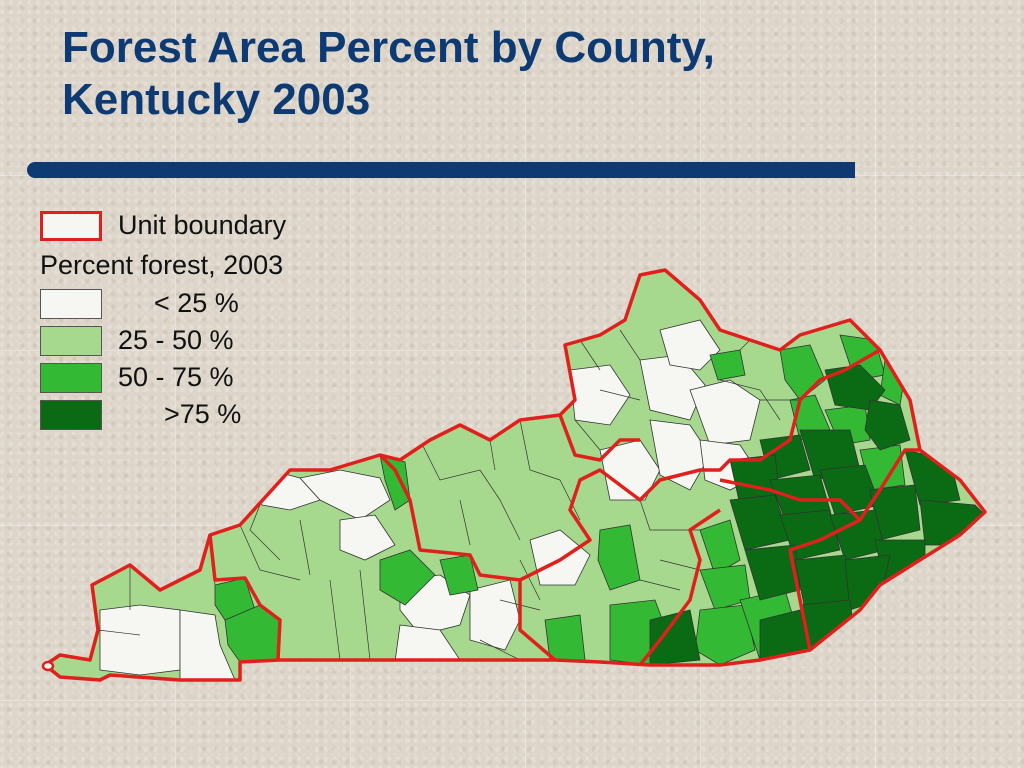 Image resolution: width=1024 pixels, height=768 pixels. I want to click on legend-unit-boundary: Unit boundary, so click(163, 225).